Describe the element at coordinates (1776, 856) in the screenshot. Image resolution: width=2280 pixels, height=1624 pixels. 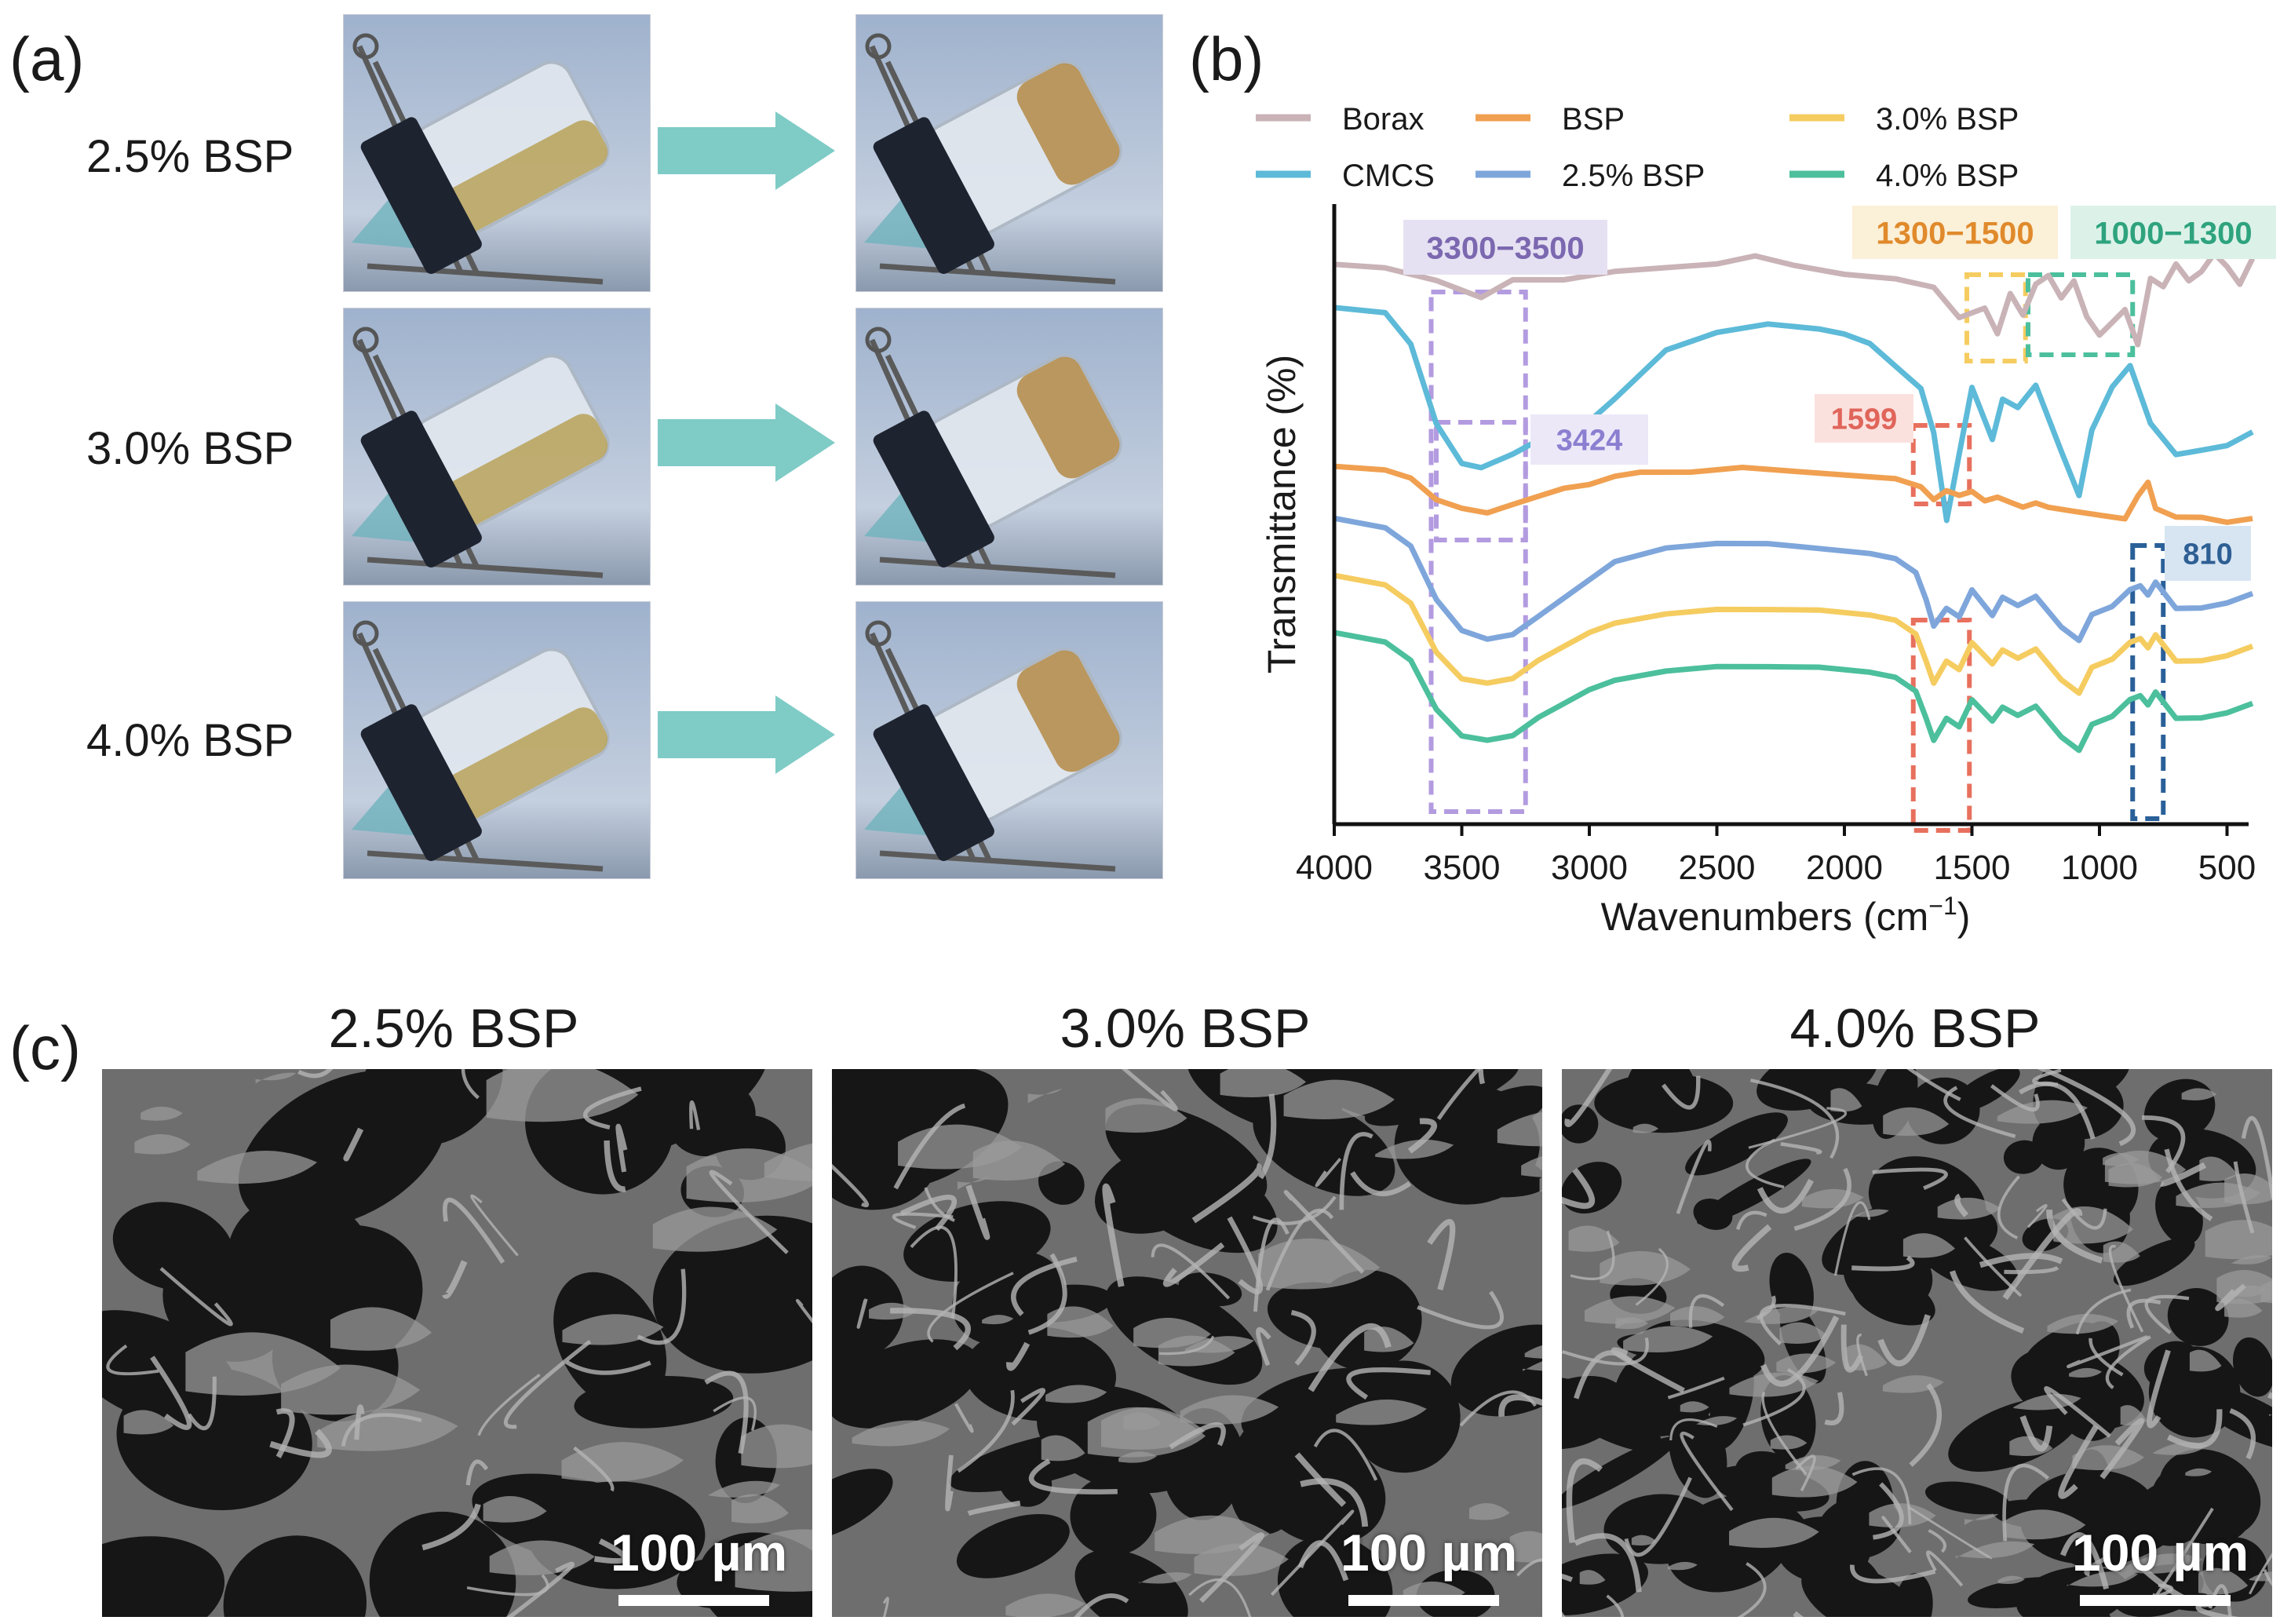
I see `x-axis-ticks: 4000 3500 3000 2500 2000 1500 1000 500` at that location.